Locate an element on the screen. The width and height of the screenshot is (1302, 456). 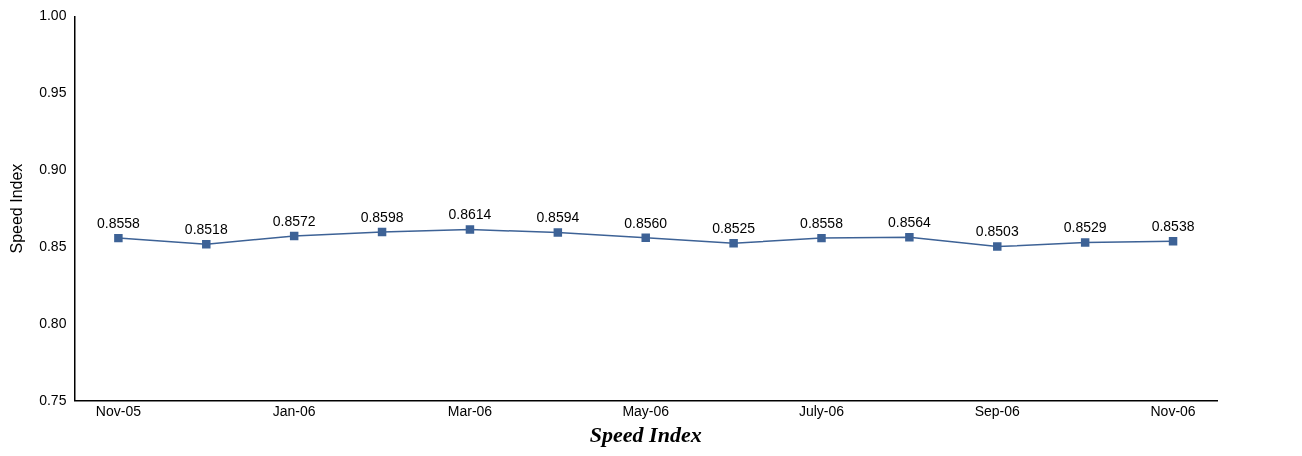
y-tick-label: 0.75 is located at coordinates (53, 399).